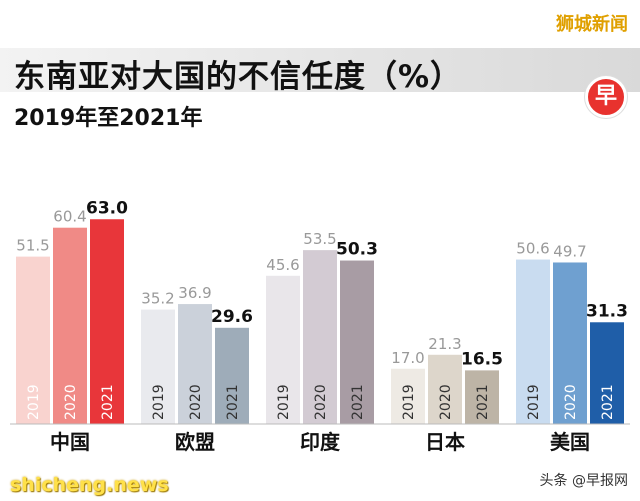 This screenshot has width=640, height=501. What do you see at coordinates (569, 251) in the screenshot?
I see `data-label: 49.7` at bounding box center [569, 251].